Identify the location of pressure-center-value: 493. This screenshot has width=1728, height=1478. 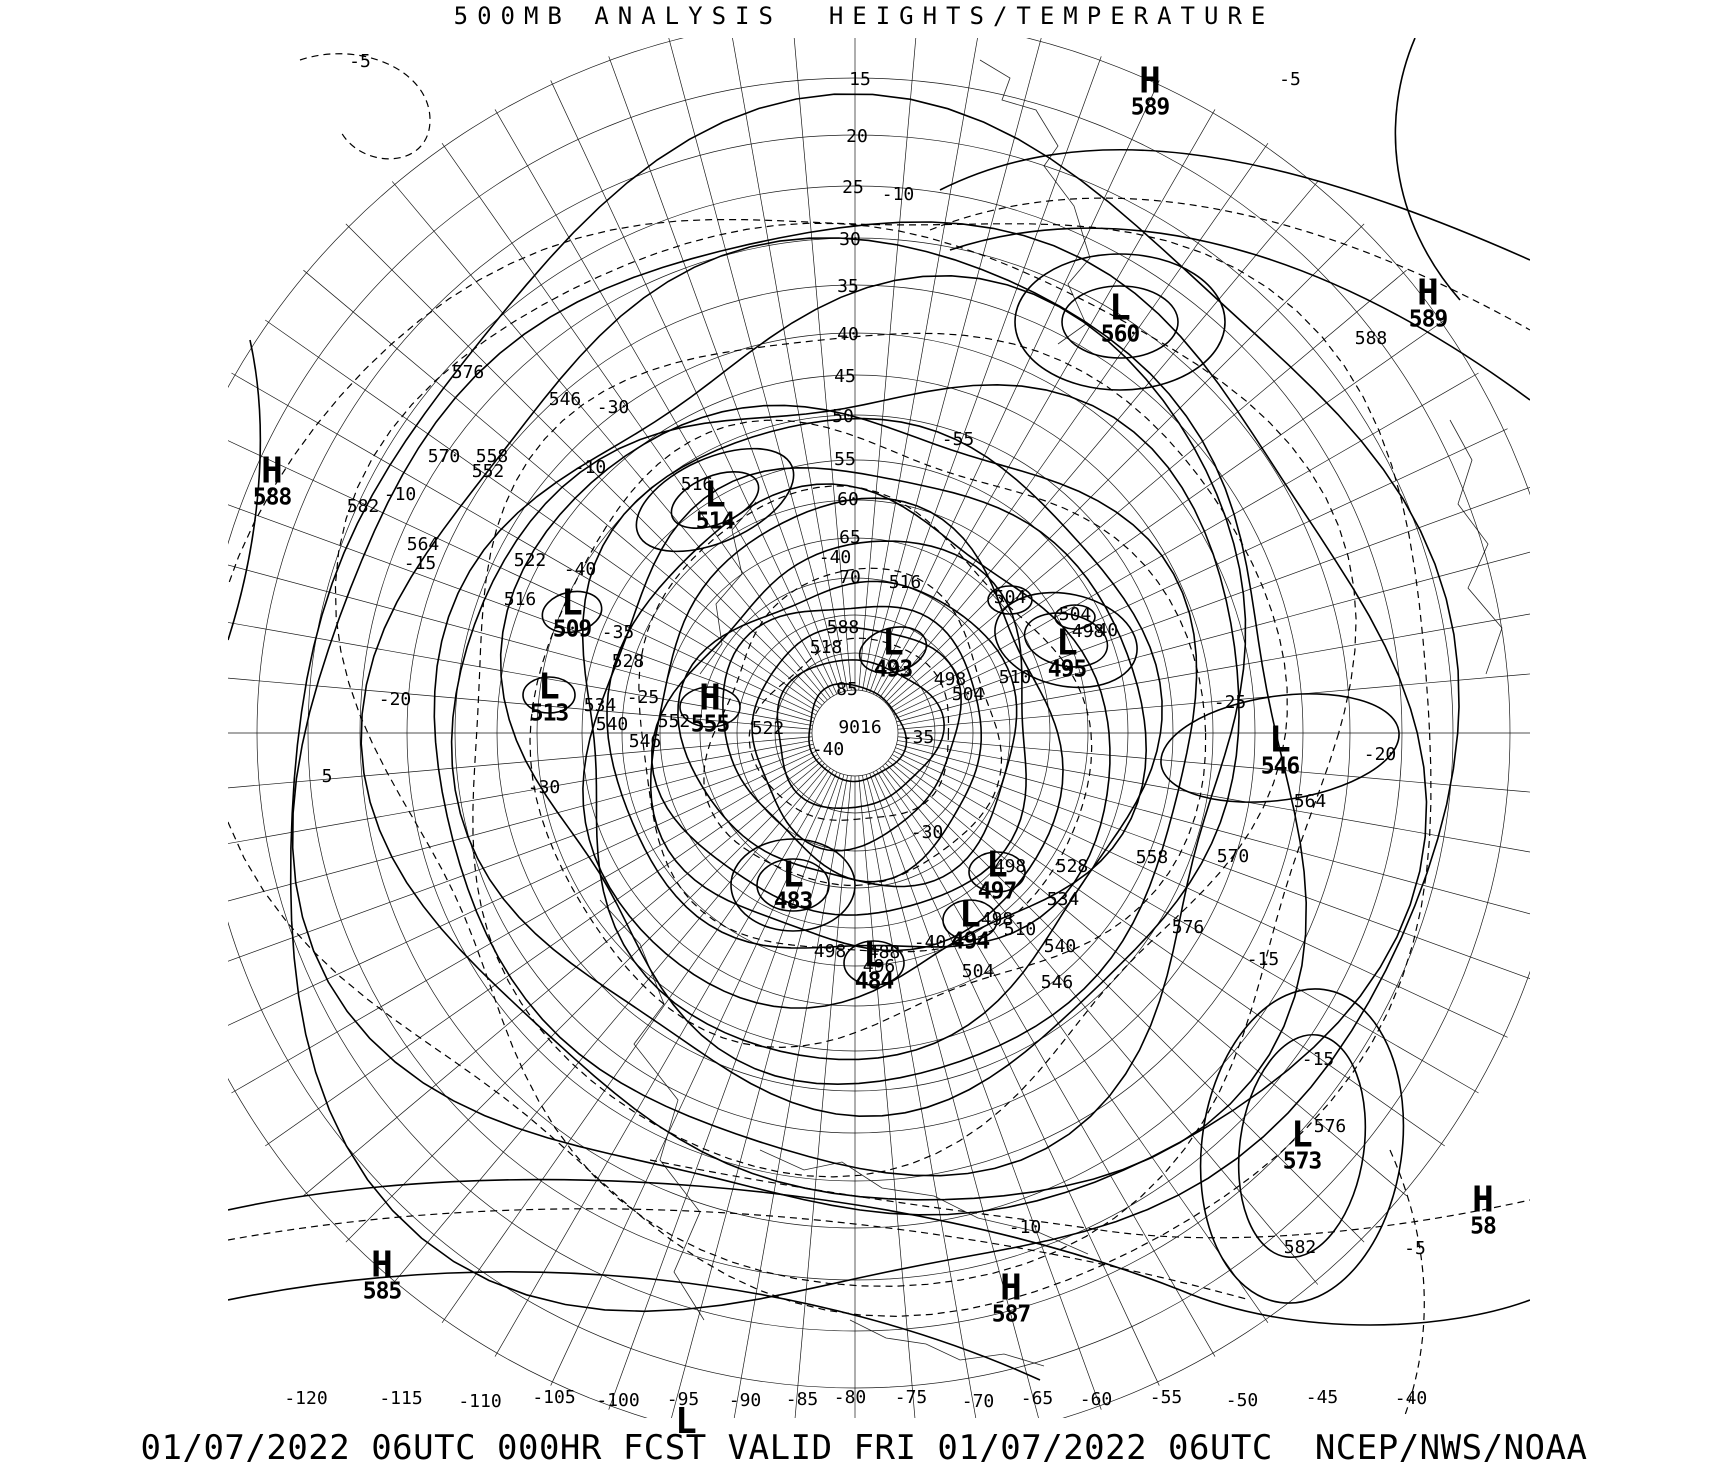
(893, 669).